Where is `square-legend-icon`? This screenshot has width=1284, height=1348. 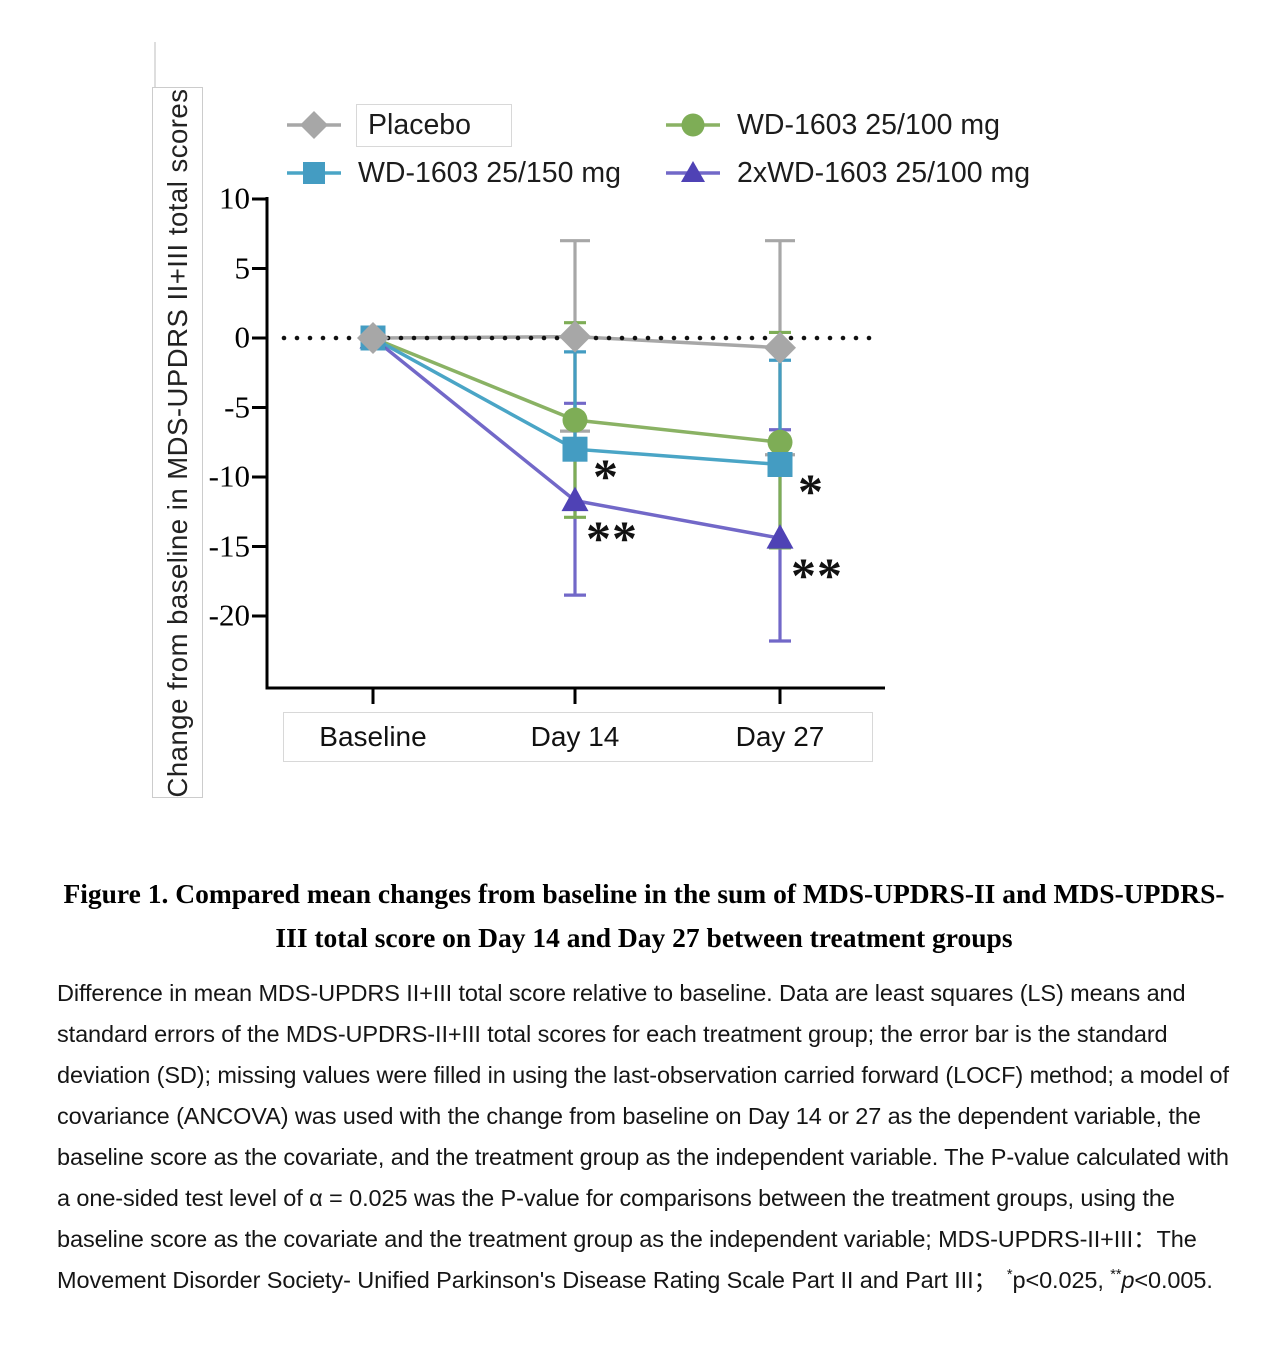
square-legend-icon is located at coordinates (314, 173).